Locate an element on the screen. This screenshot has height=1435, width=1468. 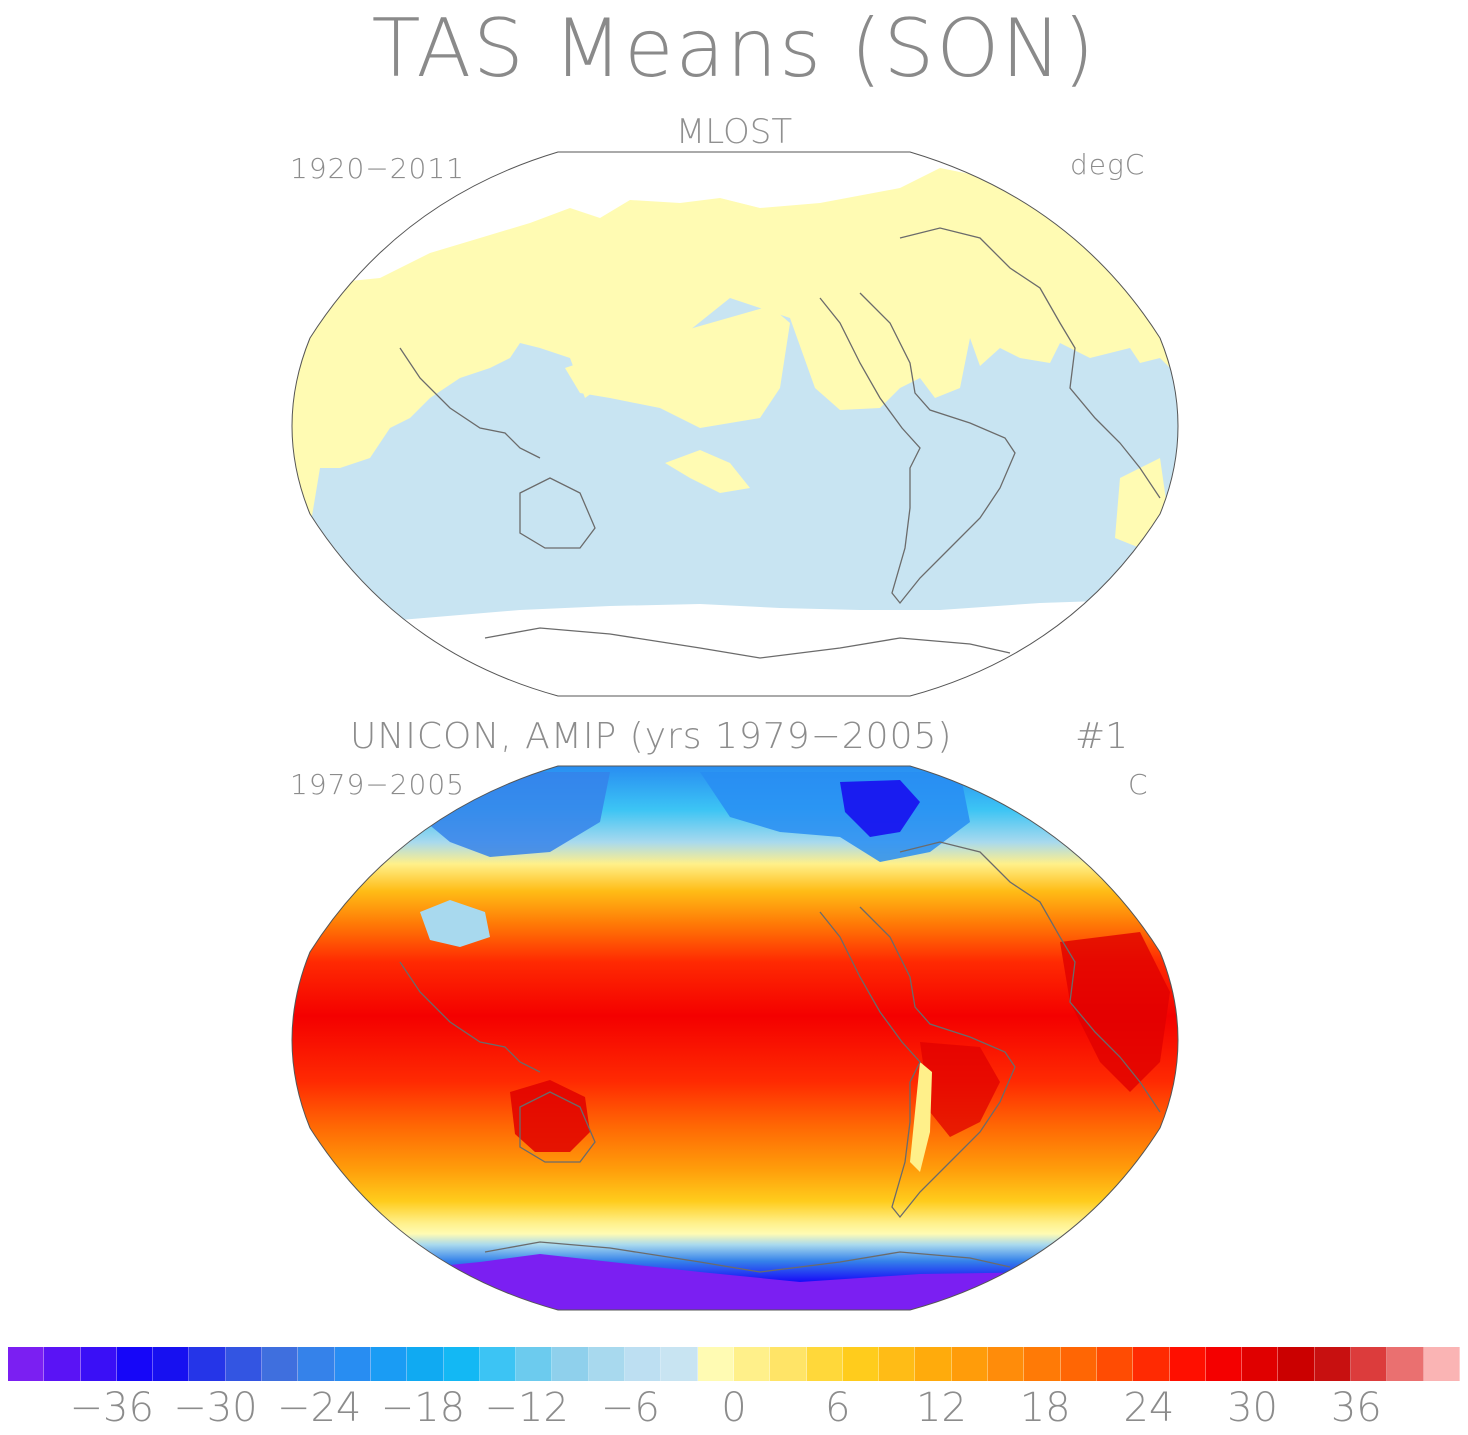
panel-2-units: C is located at coordinates (1138, 784).